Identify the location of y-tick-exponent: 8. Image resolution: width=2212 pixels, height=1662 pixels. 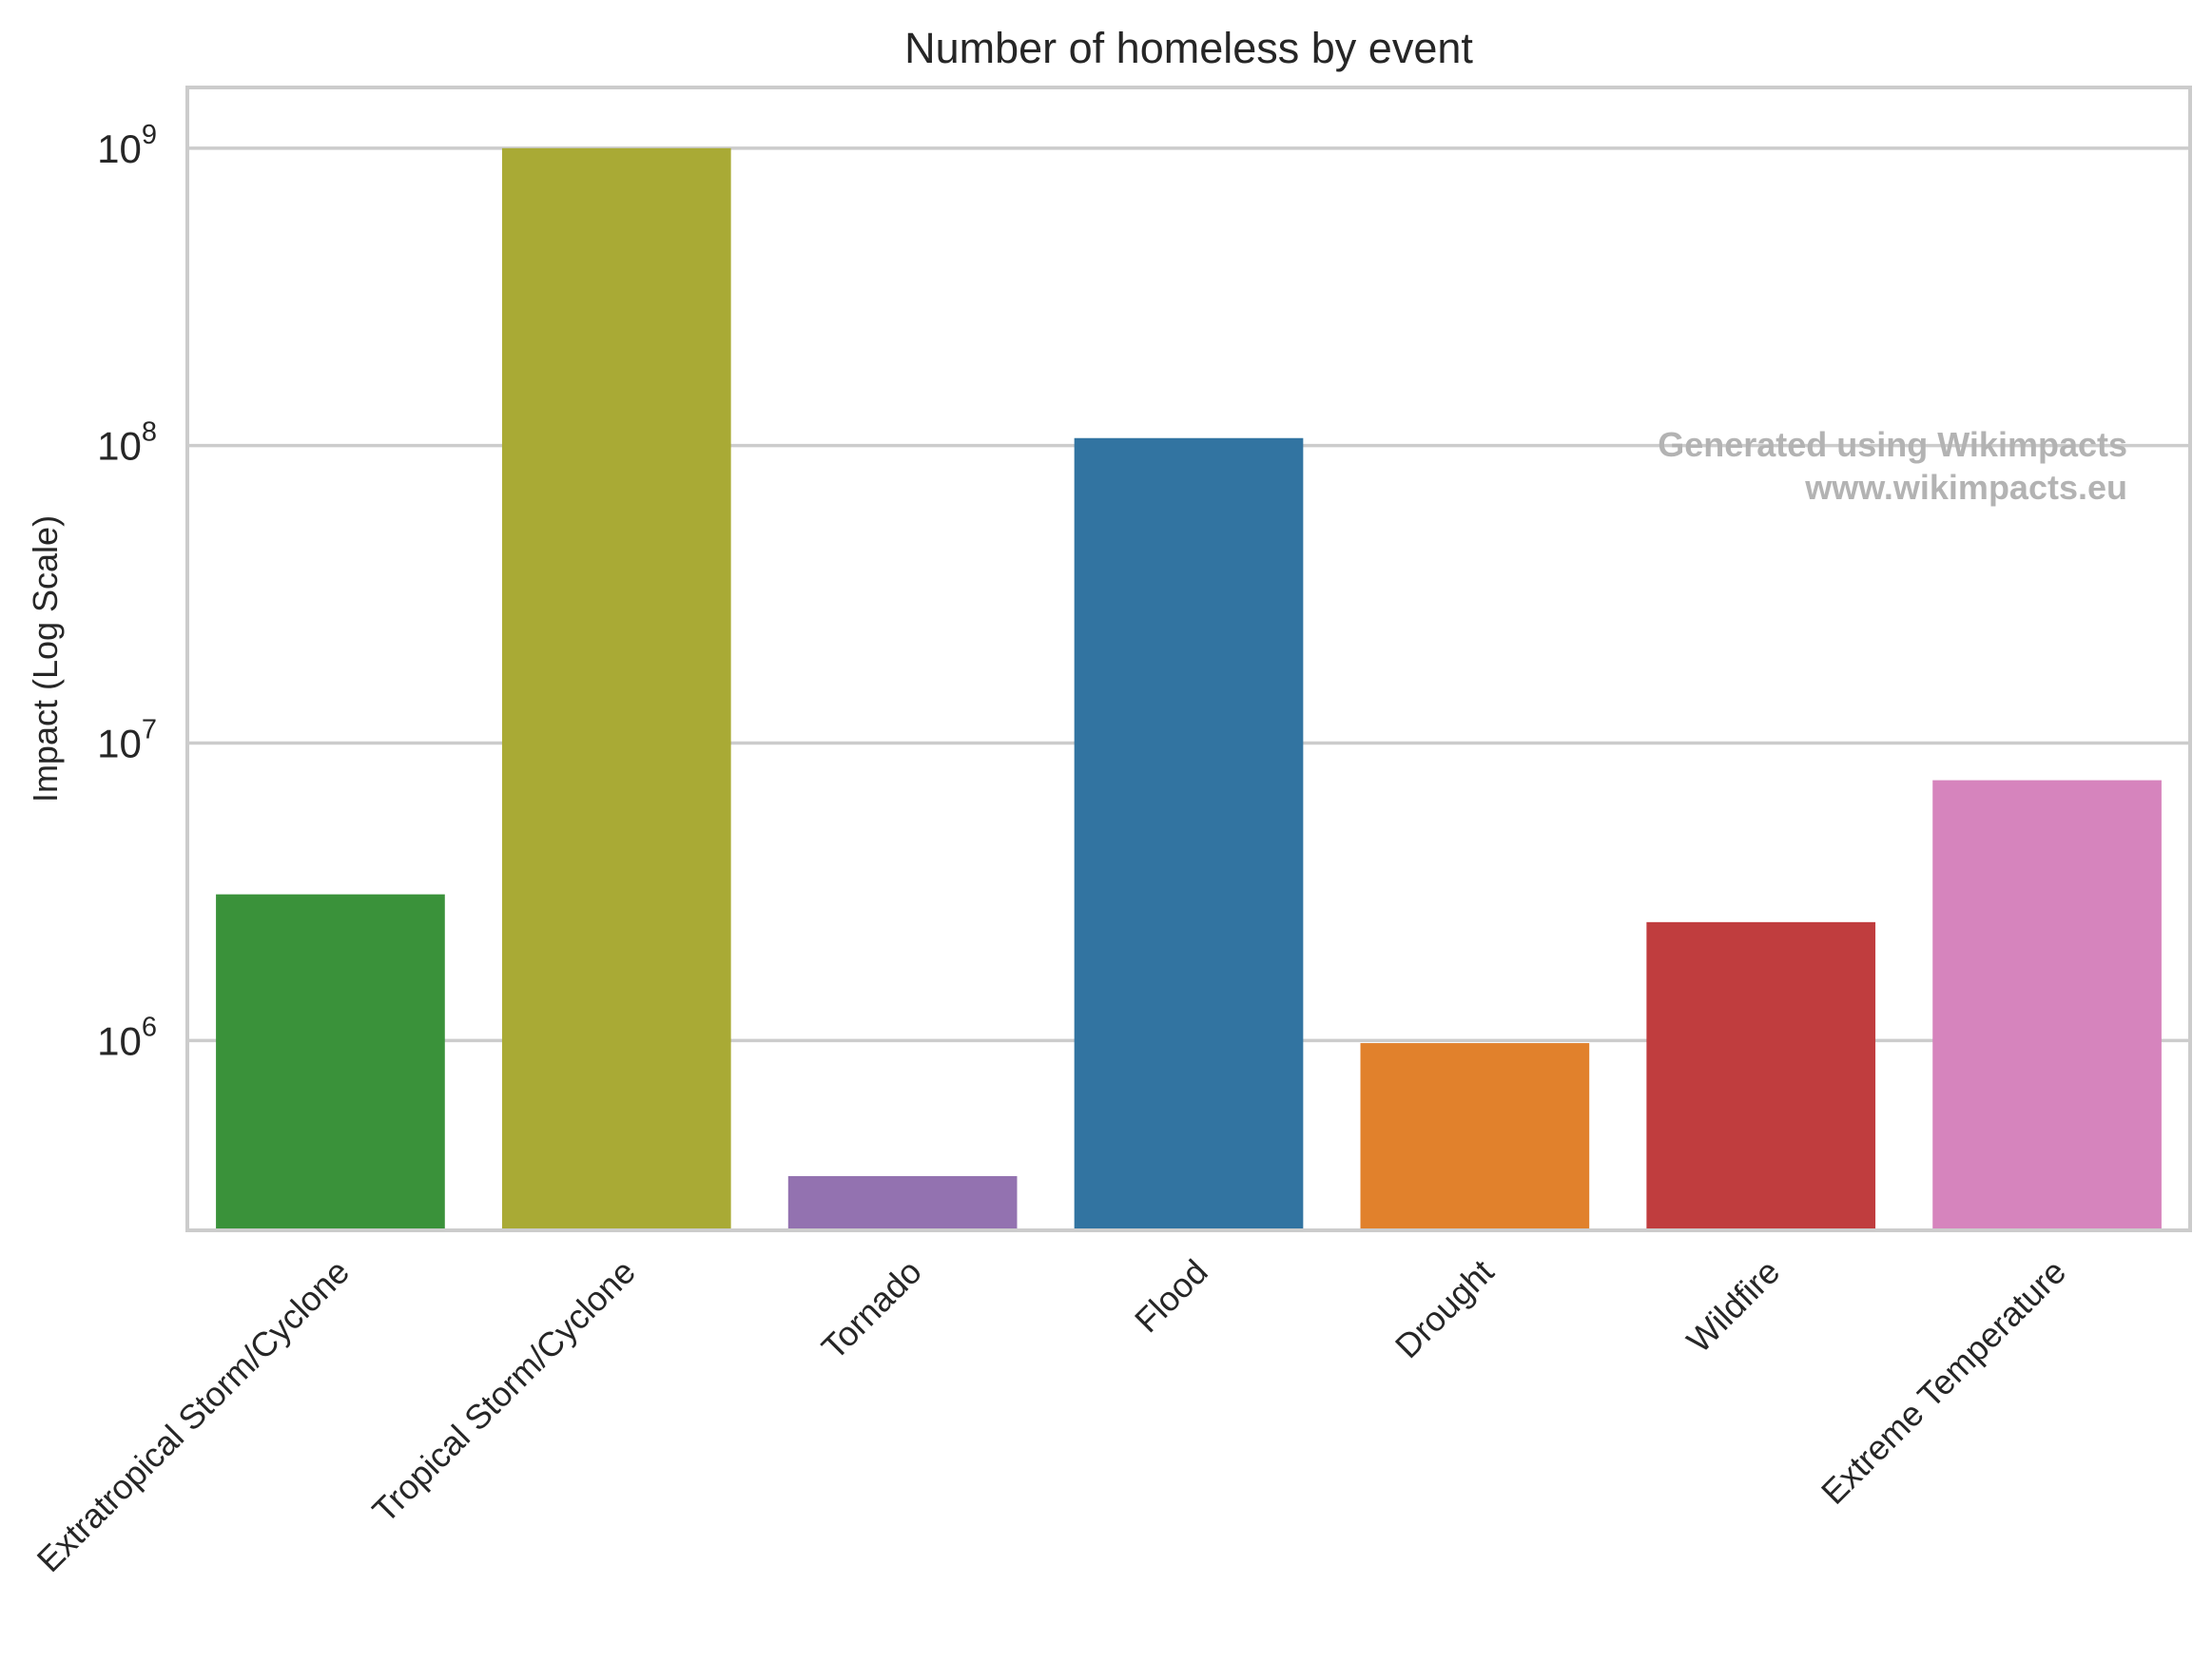
(149, 432).